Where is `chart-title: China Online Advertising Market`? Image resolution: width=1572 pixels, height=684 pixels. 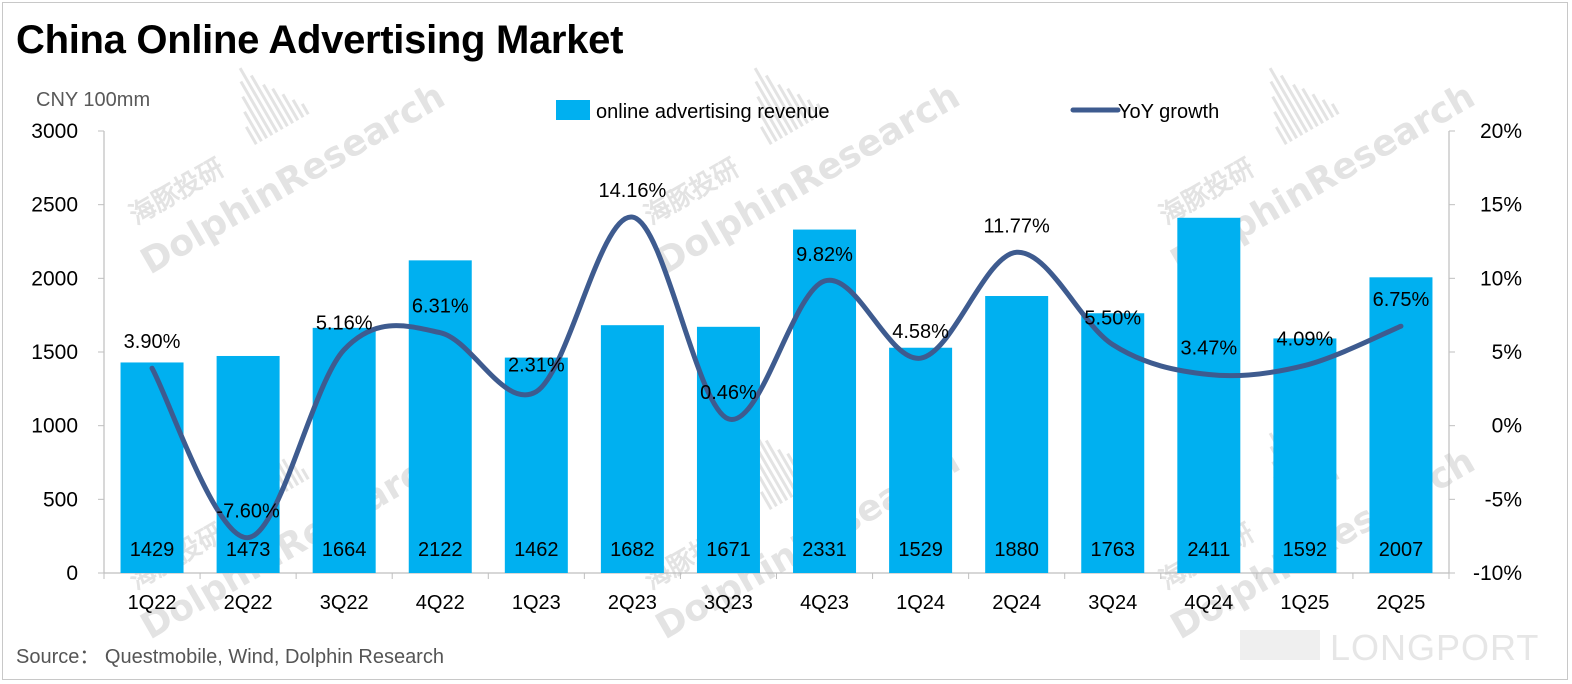
chart-title: China Online Advertising Market is located at coordinates (320, 40).